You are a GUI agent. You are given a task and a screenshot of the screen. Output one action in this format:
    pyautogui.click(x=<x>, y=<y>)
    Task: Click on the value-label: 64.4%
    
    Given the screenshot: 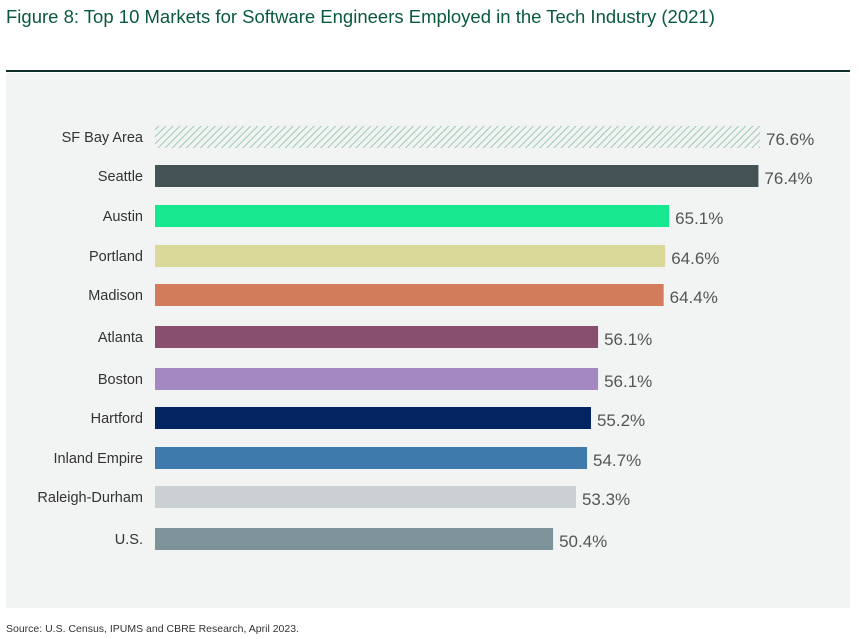 What is the action you would take?
    pyautogui.click(x=694, y=297)
    